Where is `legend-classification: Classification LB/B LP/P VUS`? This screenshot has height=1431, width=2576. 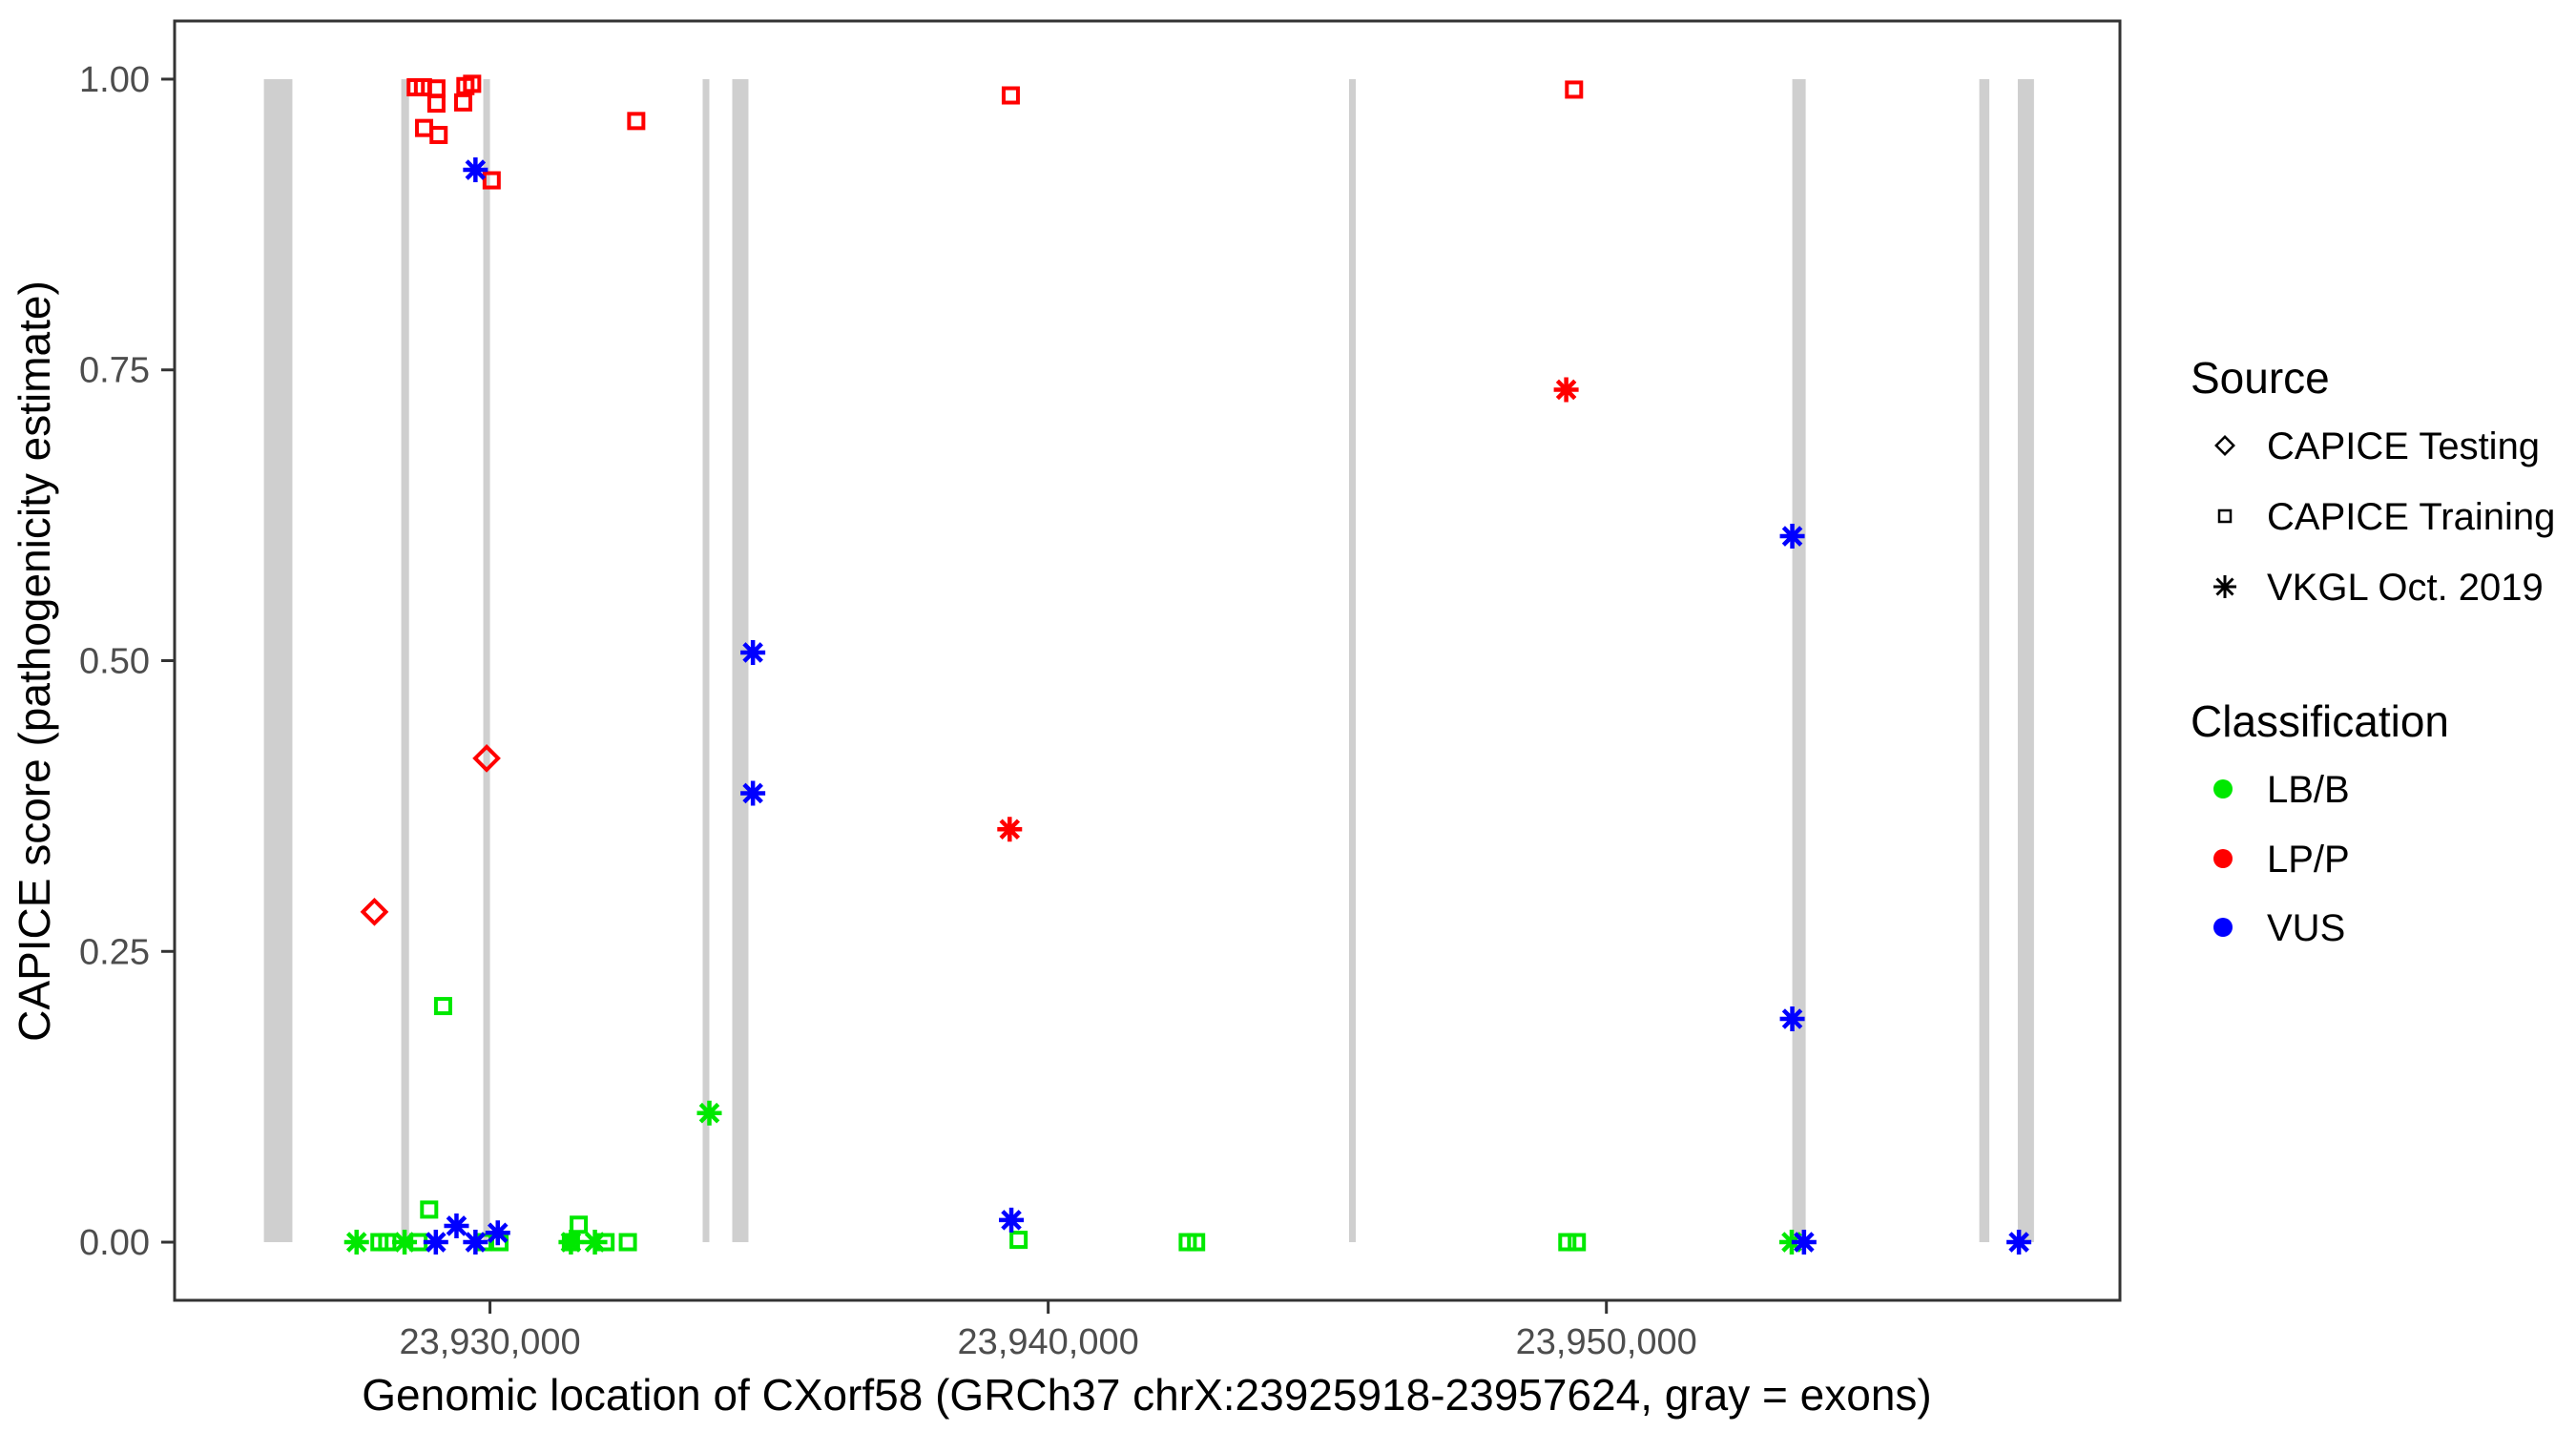
legend-classification: Classification LB/B LP/P VUS is located at coordinates (2320, 822).